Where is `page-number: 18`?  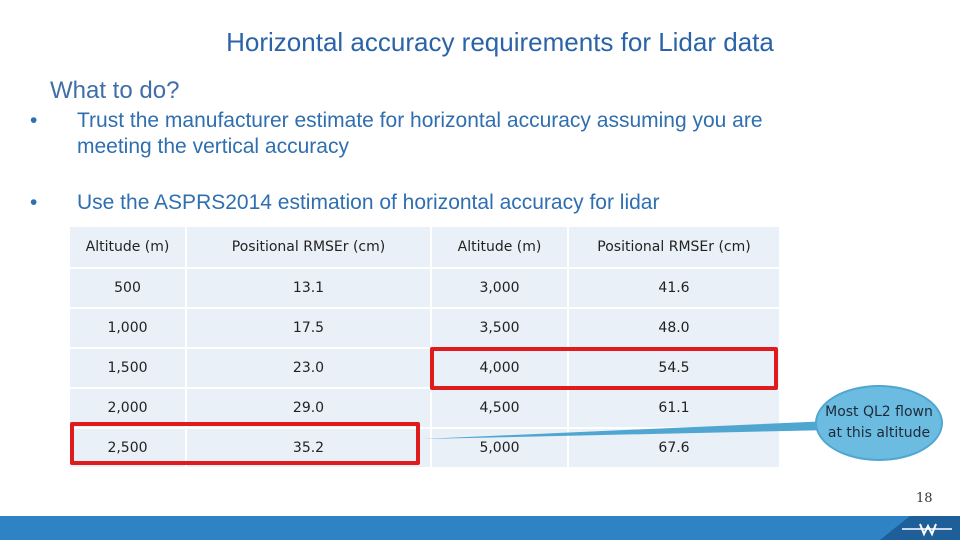 page-number: 18 is located at coordinates (924, 498).